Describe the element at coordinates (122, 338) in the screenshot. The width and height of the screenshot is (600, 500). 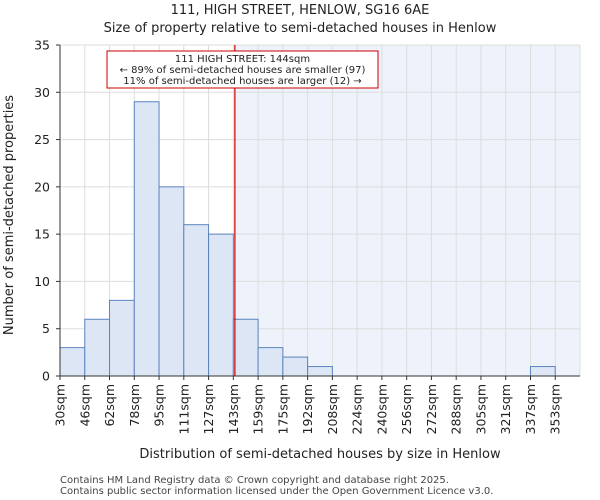
I see `bar-62sqm` at that location.